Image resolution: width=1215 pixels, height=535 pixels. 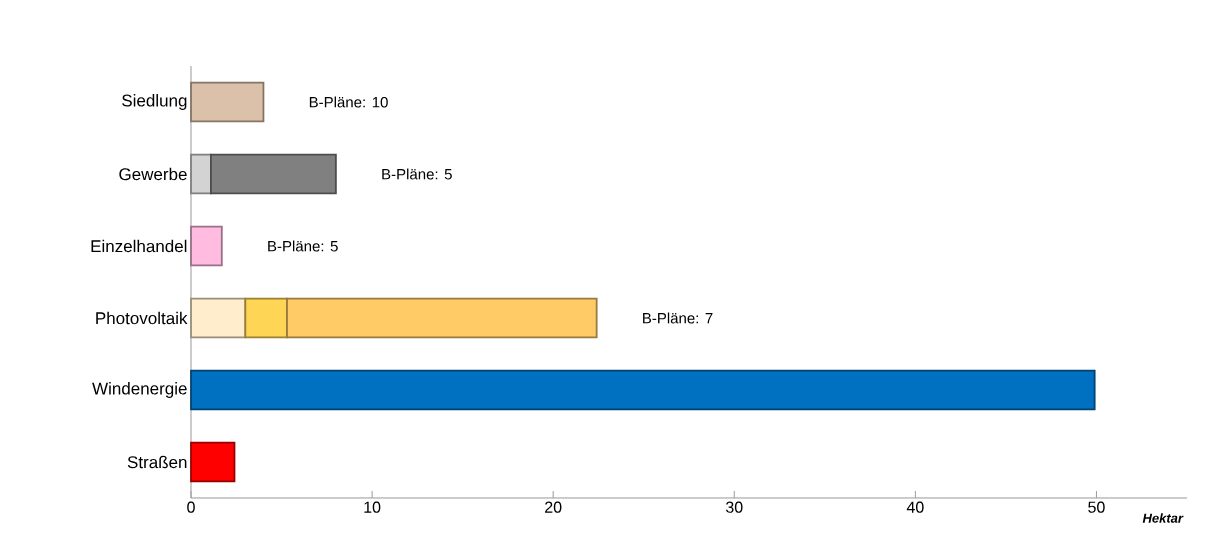 I want to click on x-tick-label: 20, so click(x=553, y=507).